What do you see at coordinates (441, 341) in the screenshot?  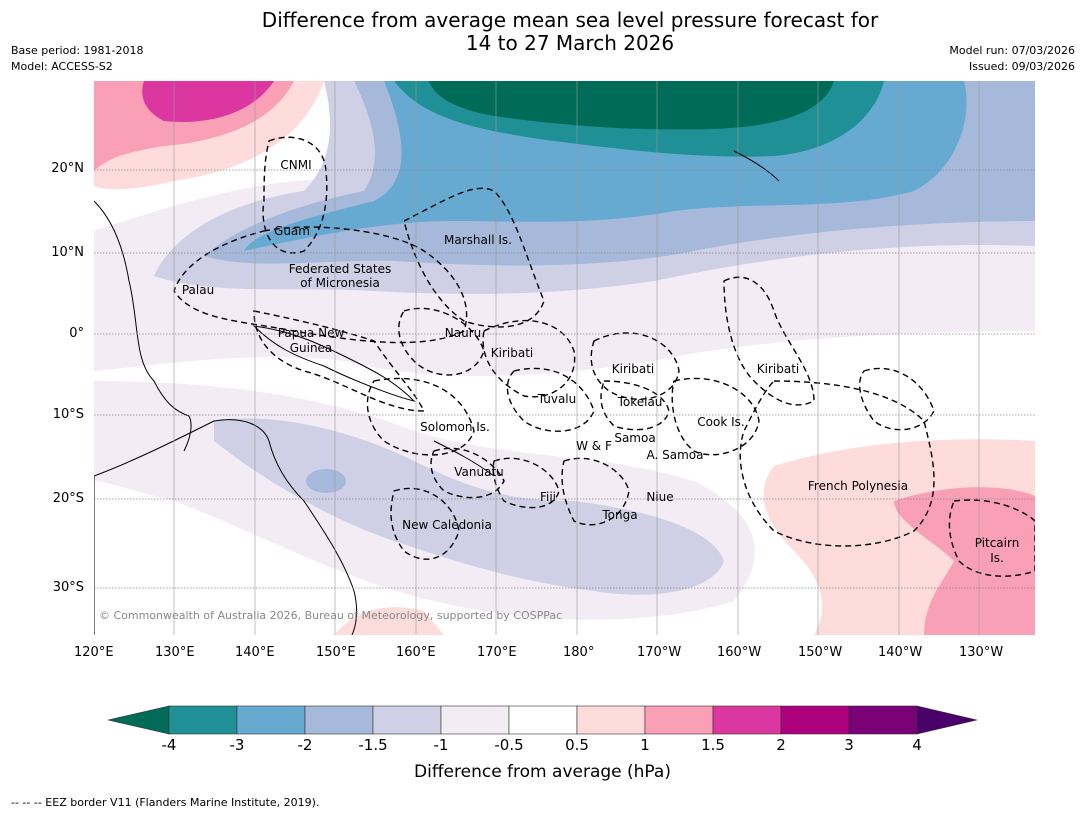 I see `eez-nauru` at bounding box center [441, 341].